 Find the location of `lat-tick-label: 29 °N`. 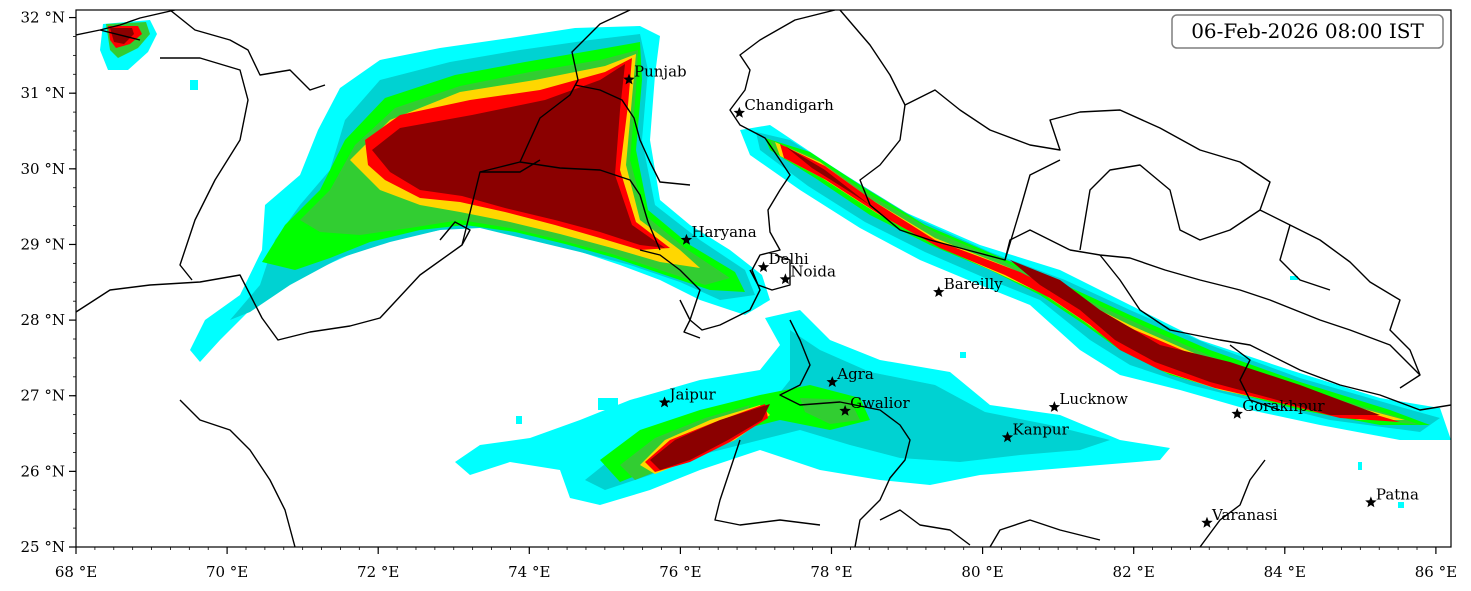

lat-tick-label: 29 °N is located at coordinates (43, 244).